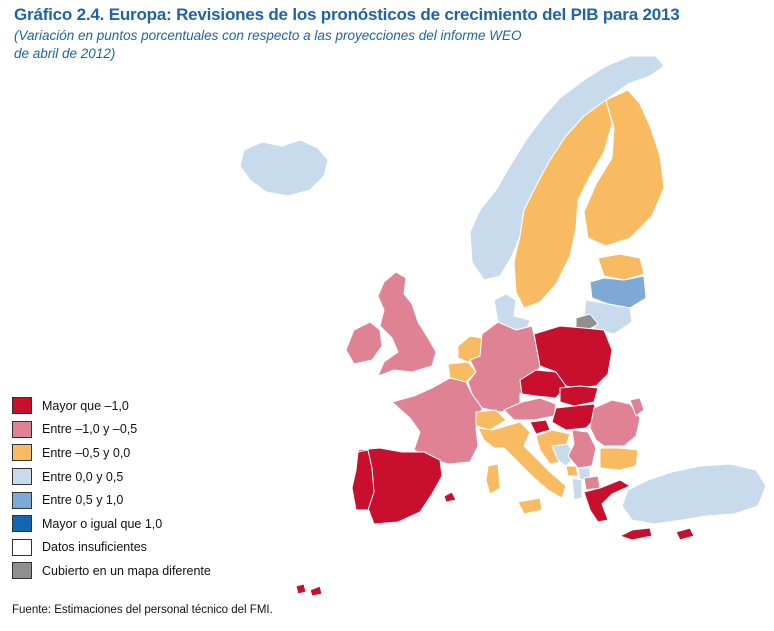 The height and width of the screenshot is (631, 774). I want to click on legend-item: Entre 0,5 y 1,0, so click(111, 500).